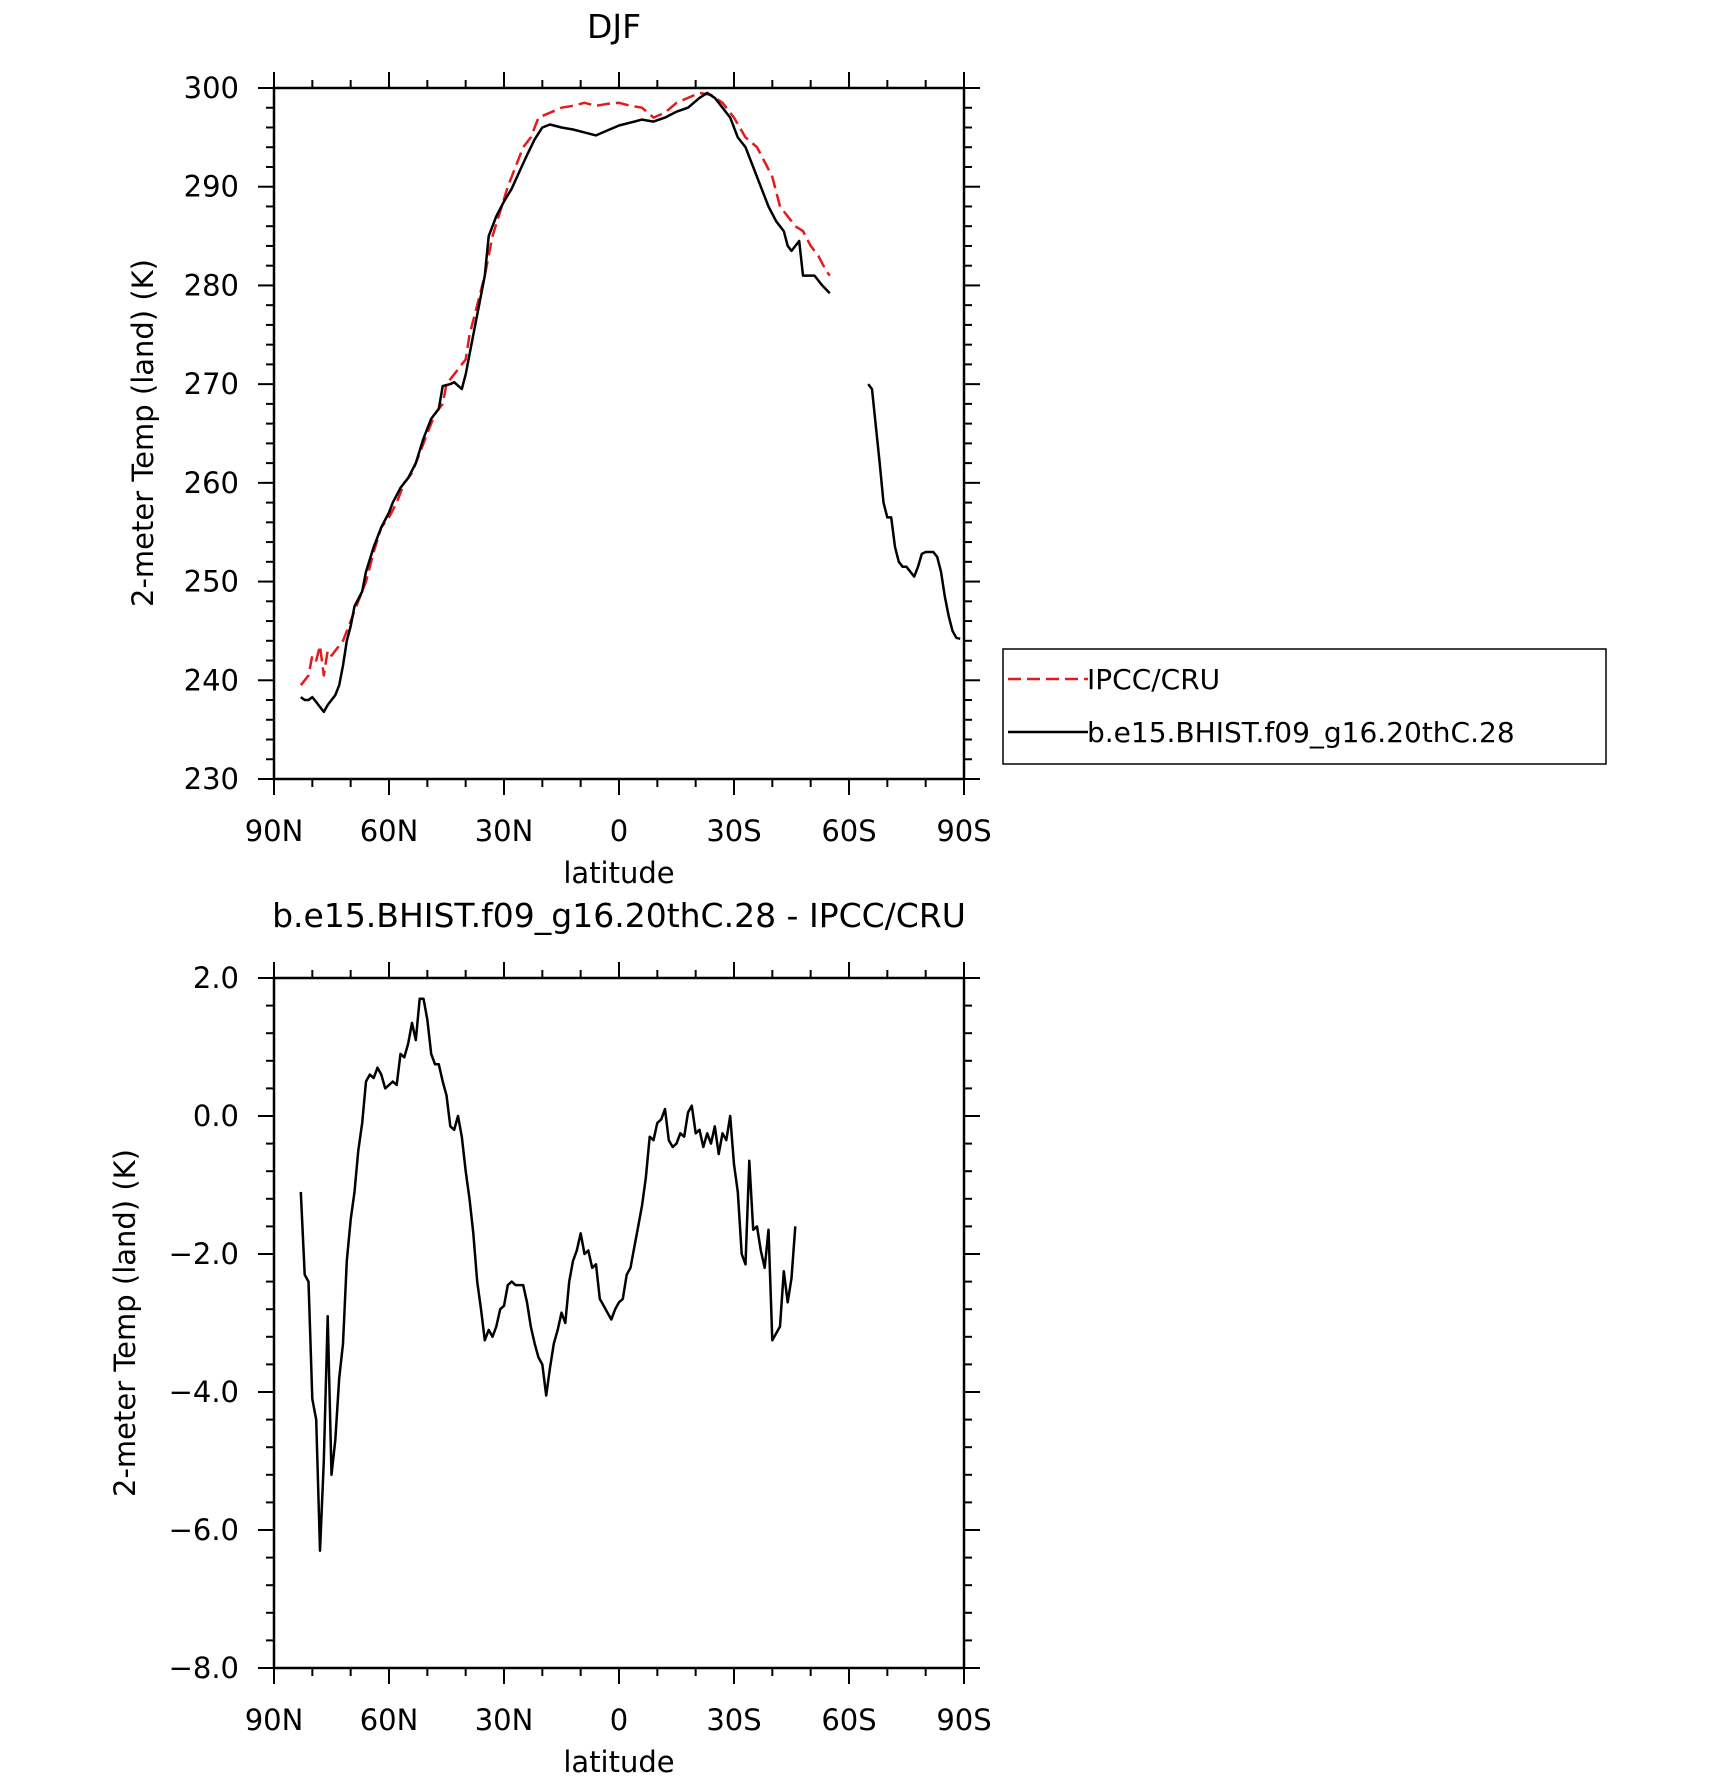  Describe the element at coordinates (216, 978) in the screenshot. I see `y-tick-label: 2.0` at that location.